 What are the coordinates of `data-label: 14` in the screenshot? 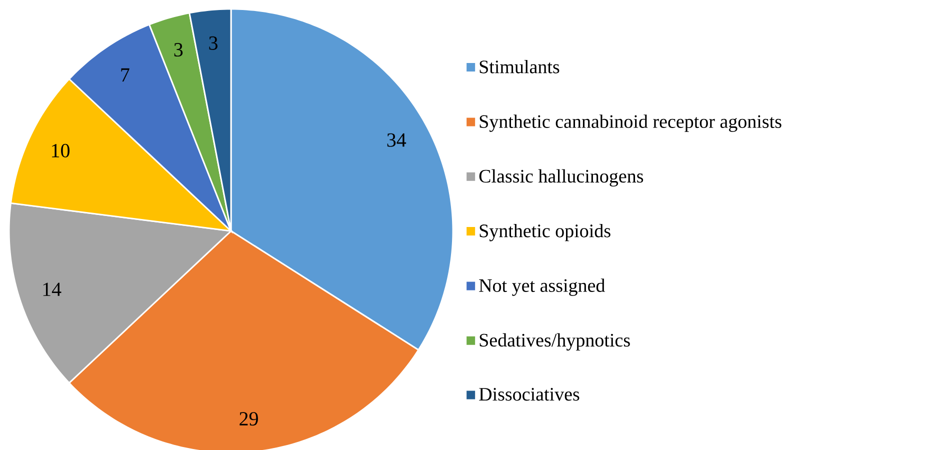 It's located at (52, 289).